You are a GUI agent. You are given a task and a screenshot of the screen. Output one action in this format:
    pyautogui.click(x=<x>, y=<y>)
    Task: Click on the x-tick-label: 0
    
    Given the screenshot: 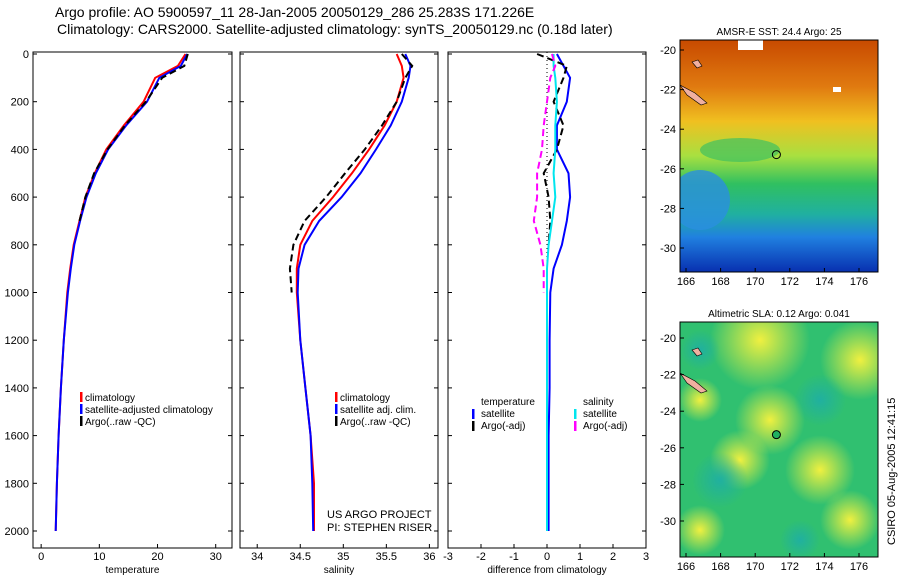 What is the action you would take?
    pyautogui.click(x=547, y=557)
    